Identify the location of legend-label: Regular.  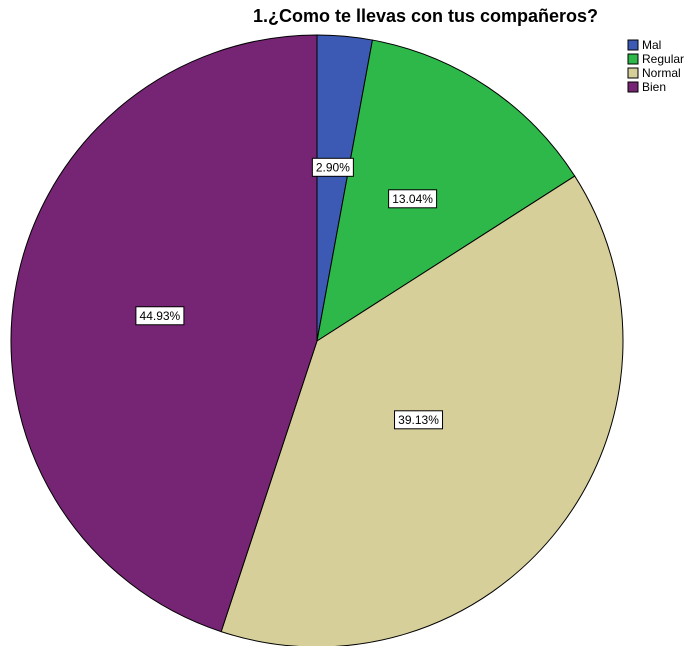
(663, 59).